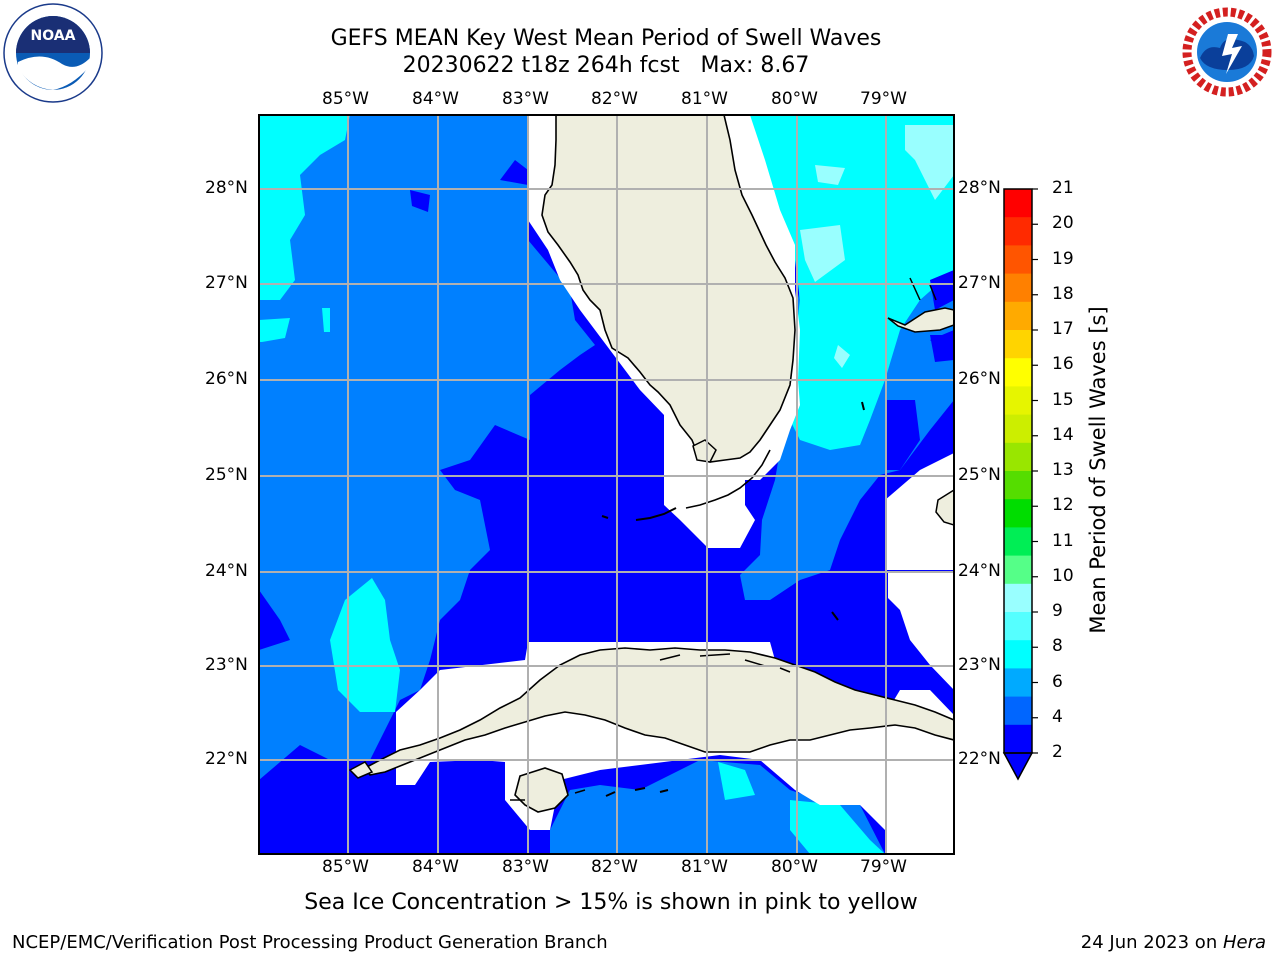  I want to click on land-grand-bahama, so click(920, 320).